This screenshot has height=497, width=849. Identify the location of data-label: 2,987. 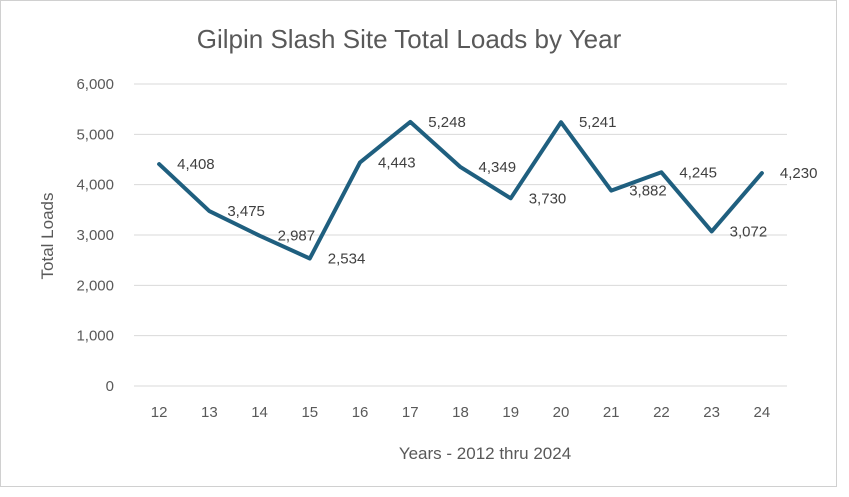
(297, 236).